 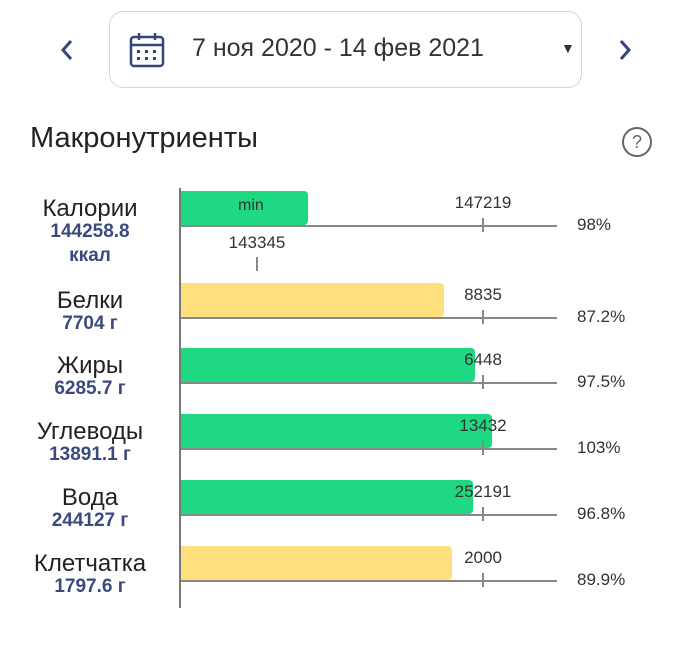 What do you see at coordinates (257, 242) in the screenshot?
I see `min-value: 143345` at bounding box center [257, 242].